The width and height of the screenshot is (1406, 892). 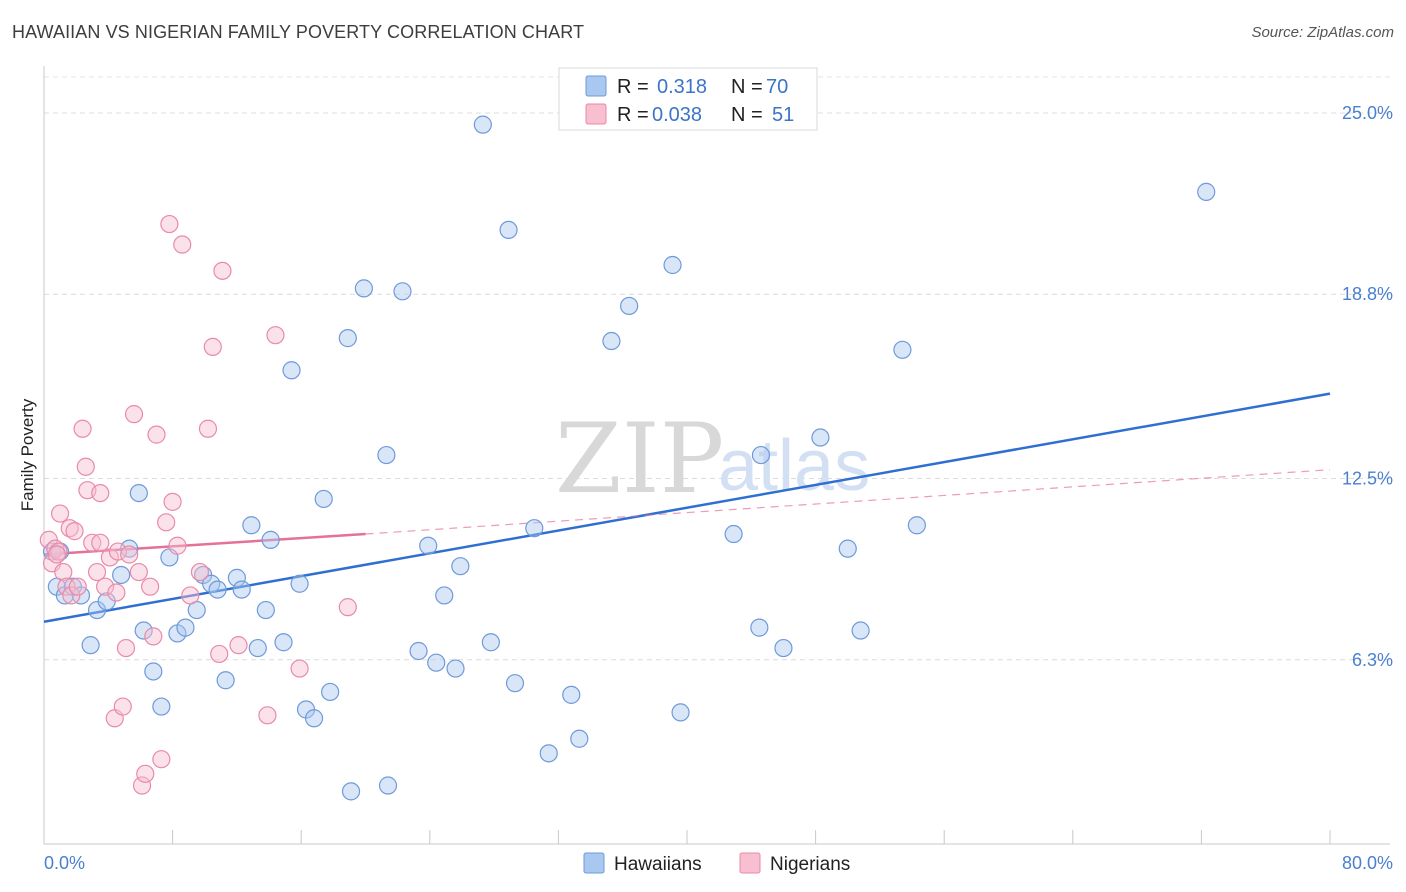 I want to click on watermark-atlas: atlas, so click(x=794, y=466).